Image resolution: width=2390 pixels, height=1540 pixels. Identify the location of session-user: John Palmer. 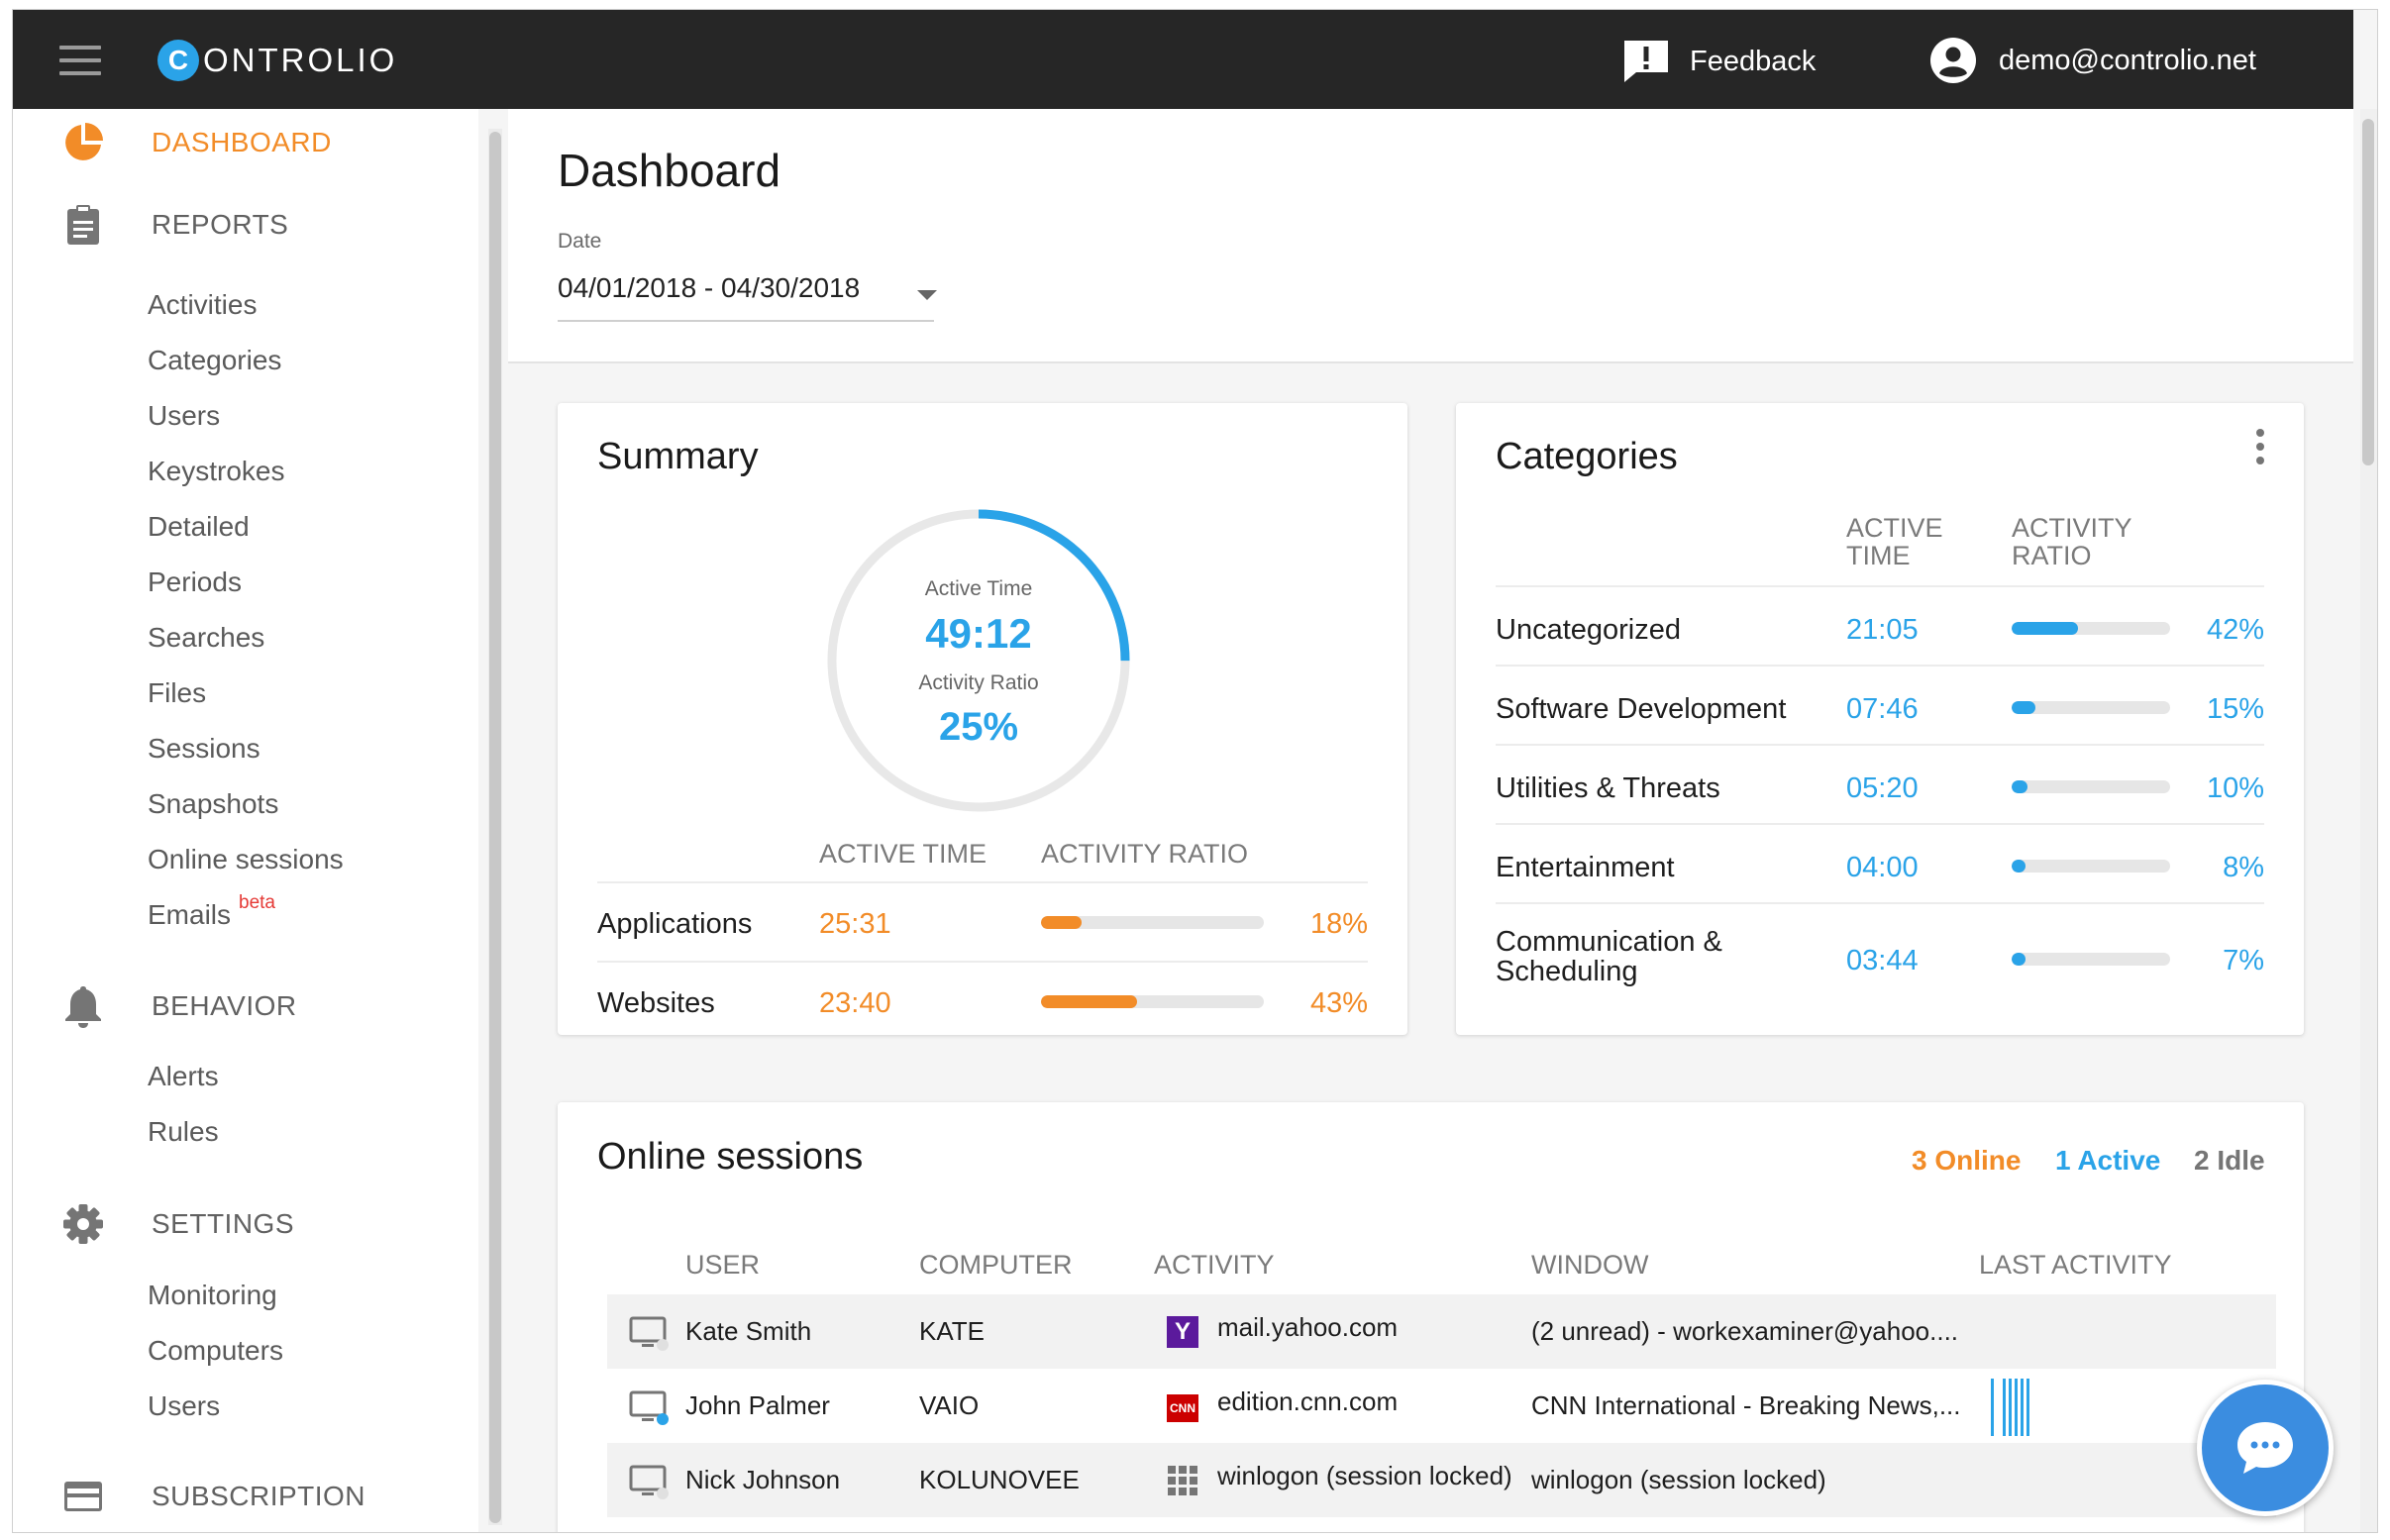
(758, 1405).